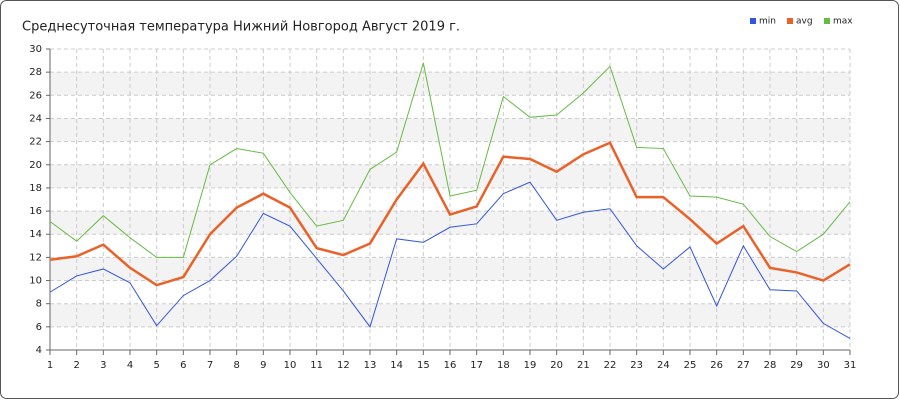 This screenshot has height=404, width=900. I want to click on x-tick-label: 30, so click(823, 365).